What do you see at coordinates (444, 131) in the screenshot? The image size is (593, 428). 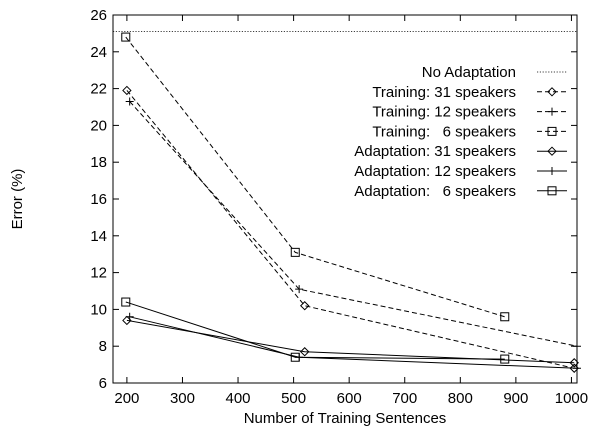 I see `legend-label: Training: 6 speakers` at bounding box center [444, 131].